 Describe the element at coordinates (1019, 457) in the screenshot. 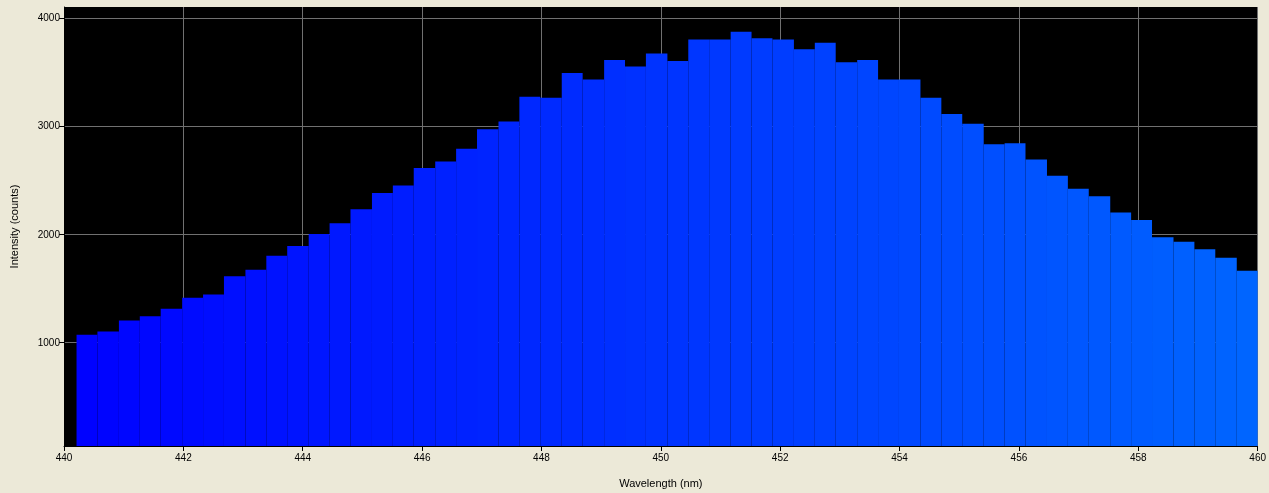

I see `x-tick-label: 456` at that location.